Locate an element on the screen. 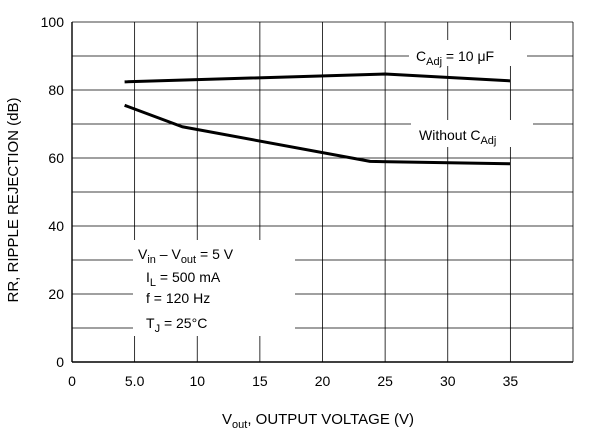 This screenshot has height=430, width=601. series-lines is located at coordinates (317, 119).